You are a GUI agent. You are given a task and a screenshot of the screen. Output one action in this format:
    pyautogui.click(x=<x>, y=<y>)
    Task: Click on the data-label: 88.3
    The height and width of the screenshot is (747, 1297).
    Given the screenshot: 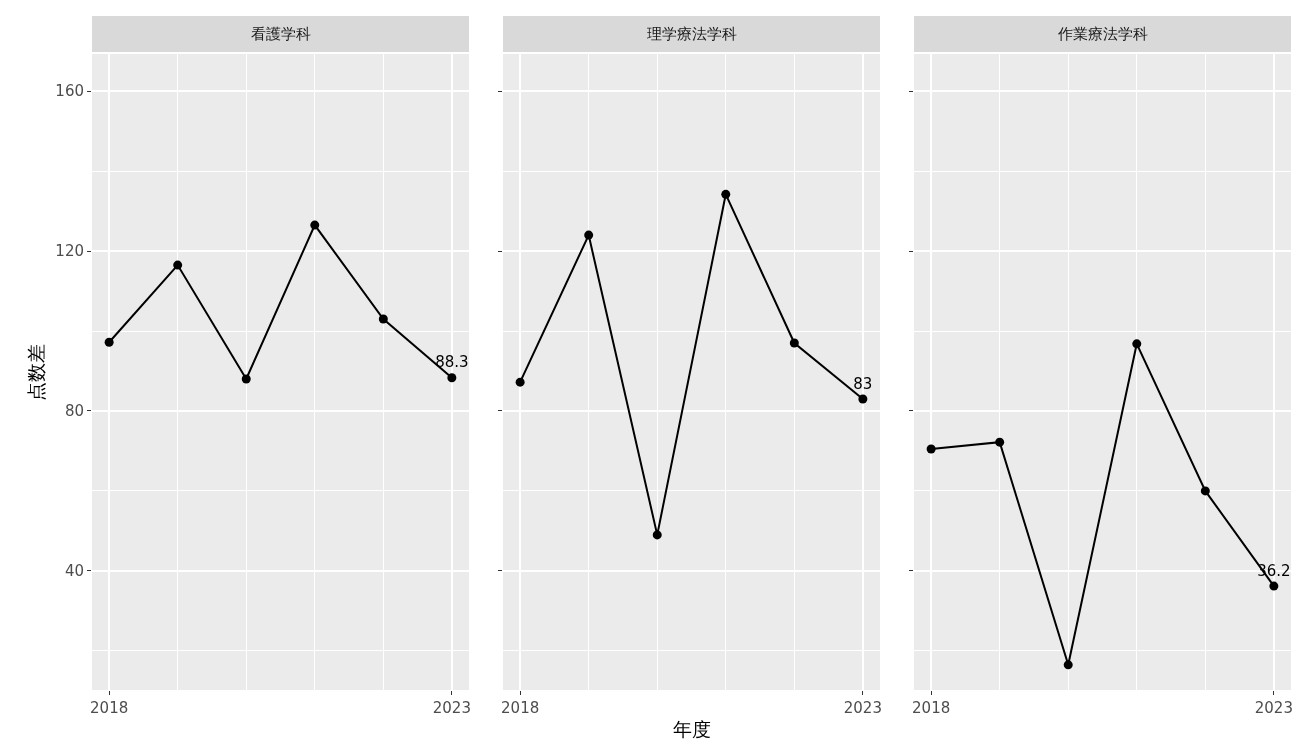 What is the action you would take?
    pyautogui.click(x=452, y=362)
    